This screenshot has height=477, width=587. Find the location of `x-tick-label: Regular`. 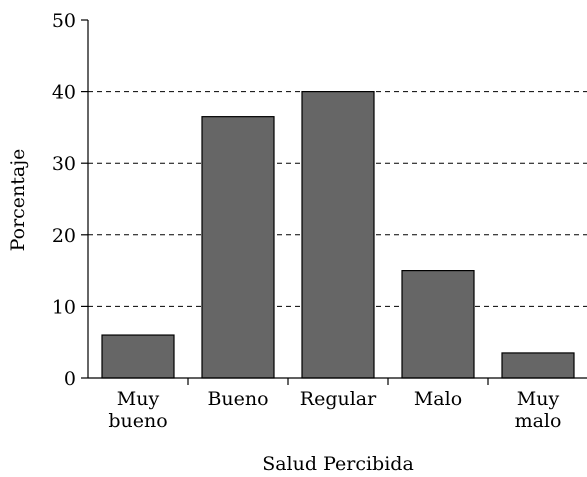

x-tick-label: Regular is located at coordinates (338, 399).